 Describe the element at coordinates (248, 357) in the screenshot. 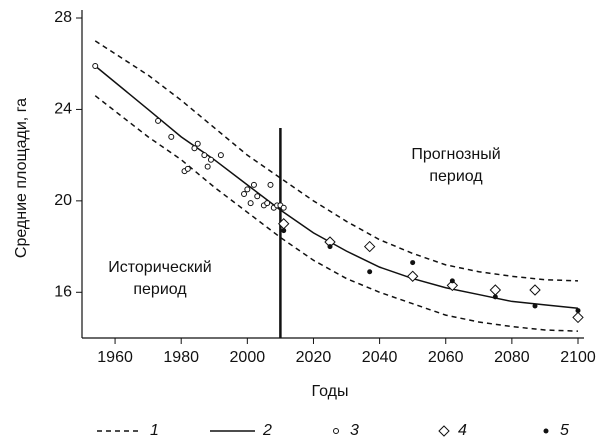

I see `x-tick-label: 2000` at that location.